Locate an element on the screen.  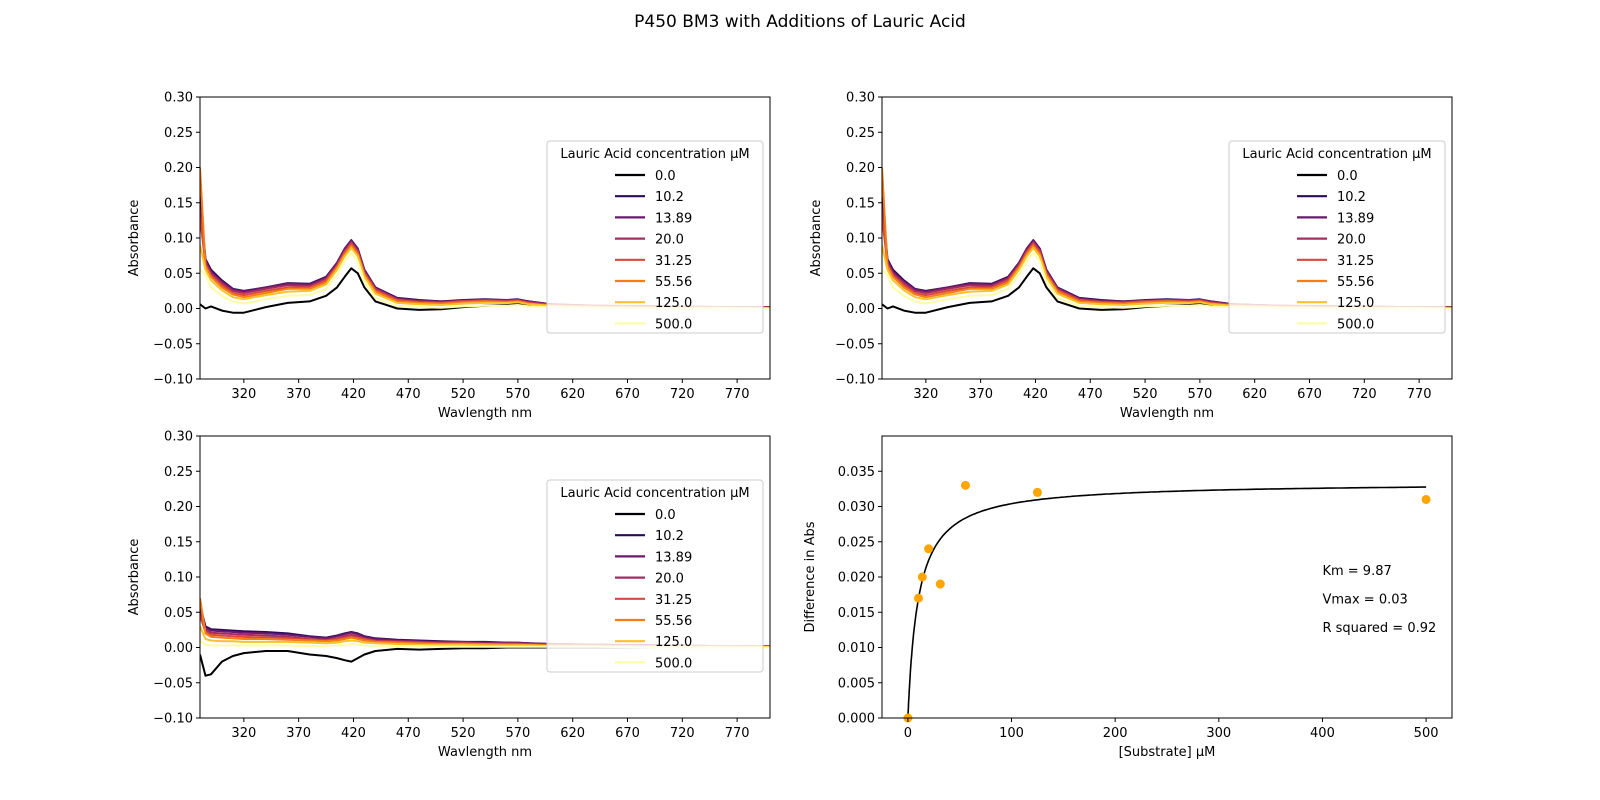
figure-title: P450 BM3 with Additions of Lauric Acid is located at coordinates (800, 22).